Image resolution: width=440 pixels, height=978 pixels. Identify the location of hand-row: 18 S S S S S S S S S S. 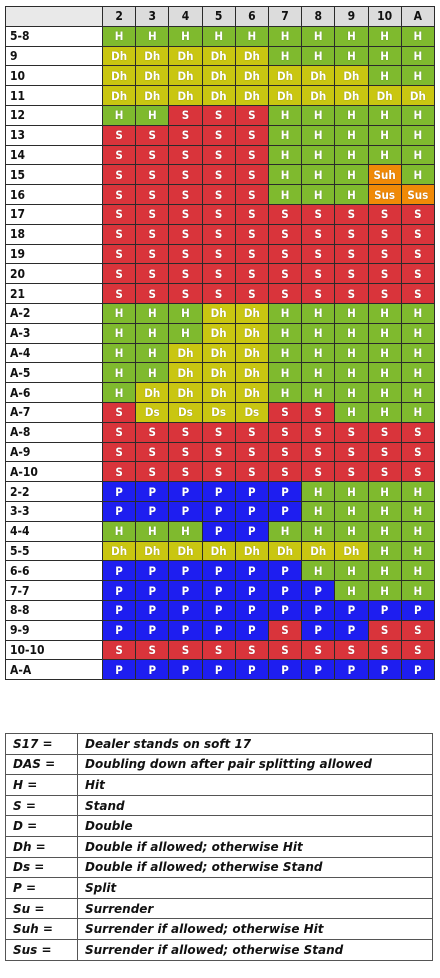
(220, 234).